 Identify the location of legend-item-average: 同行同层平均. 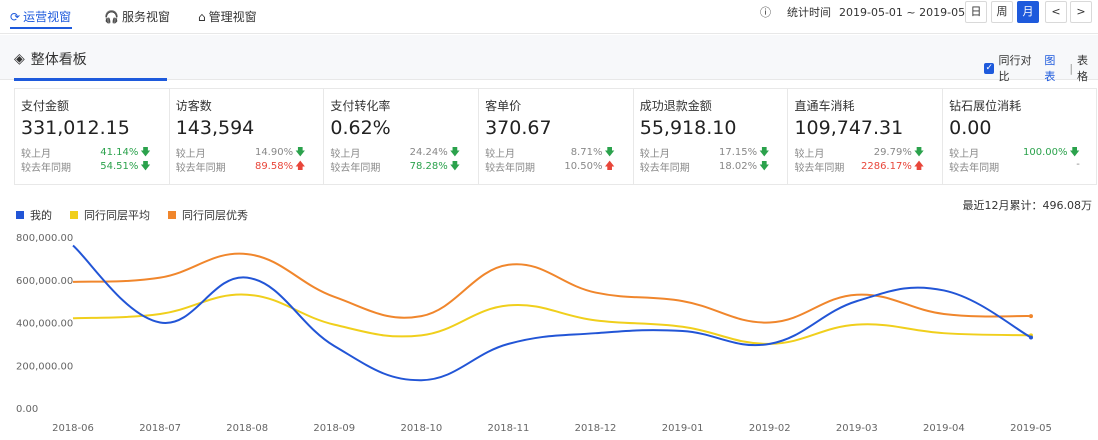
(110, 215).